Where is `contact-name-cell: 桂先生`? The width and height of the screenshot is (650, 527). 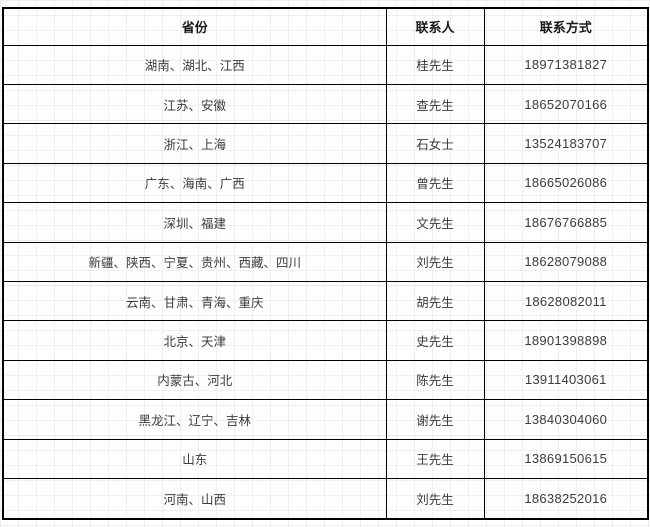
contact-name-cell: 桂先生 is located at coordinates (435, 64).